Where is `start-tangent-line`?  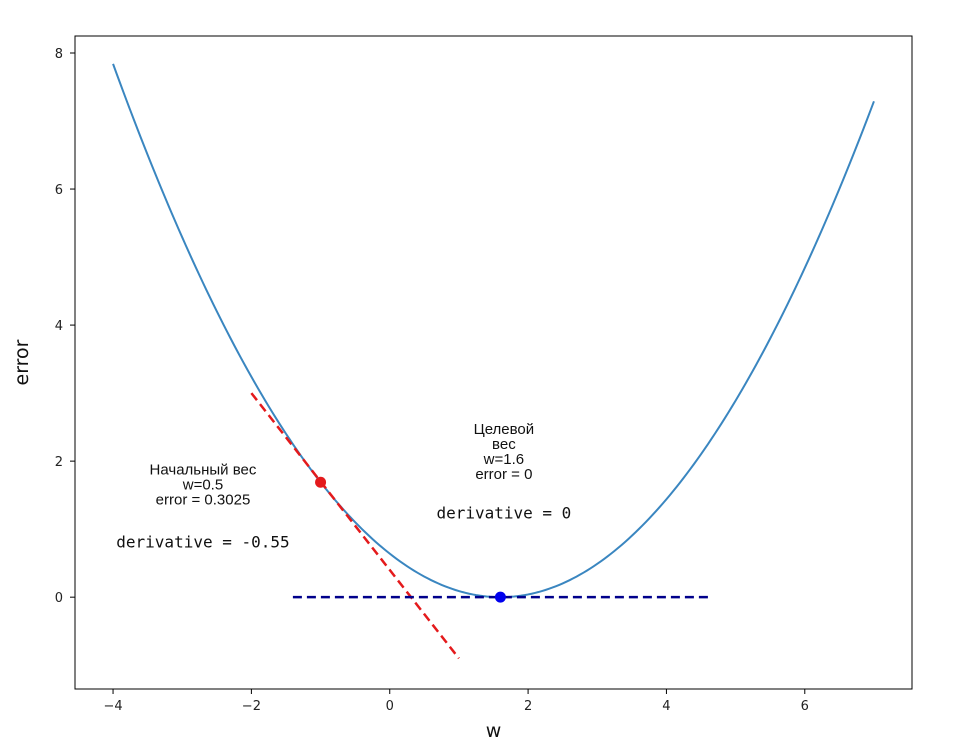
start-tangent-line is located at coordinates (355, 526).